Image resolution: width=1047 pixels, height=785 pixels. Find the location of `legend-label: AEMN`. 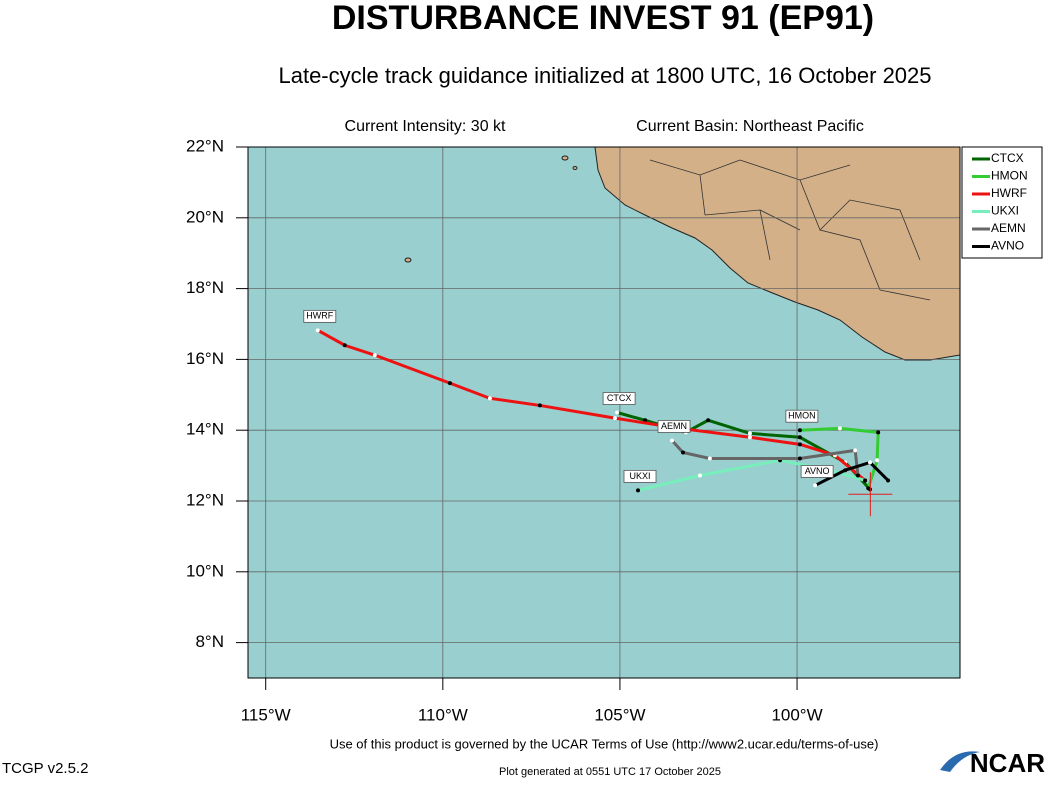

legend-label: AEMN is located at coordinates (1008, 228).